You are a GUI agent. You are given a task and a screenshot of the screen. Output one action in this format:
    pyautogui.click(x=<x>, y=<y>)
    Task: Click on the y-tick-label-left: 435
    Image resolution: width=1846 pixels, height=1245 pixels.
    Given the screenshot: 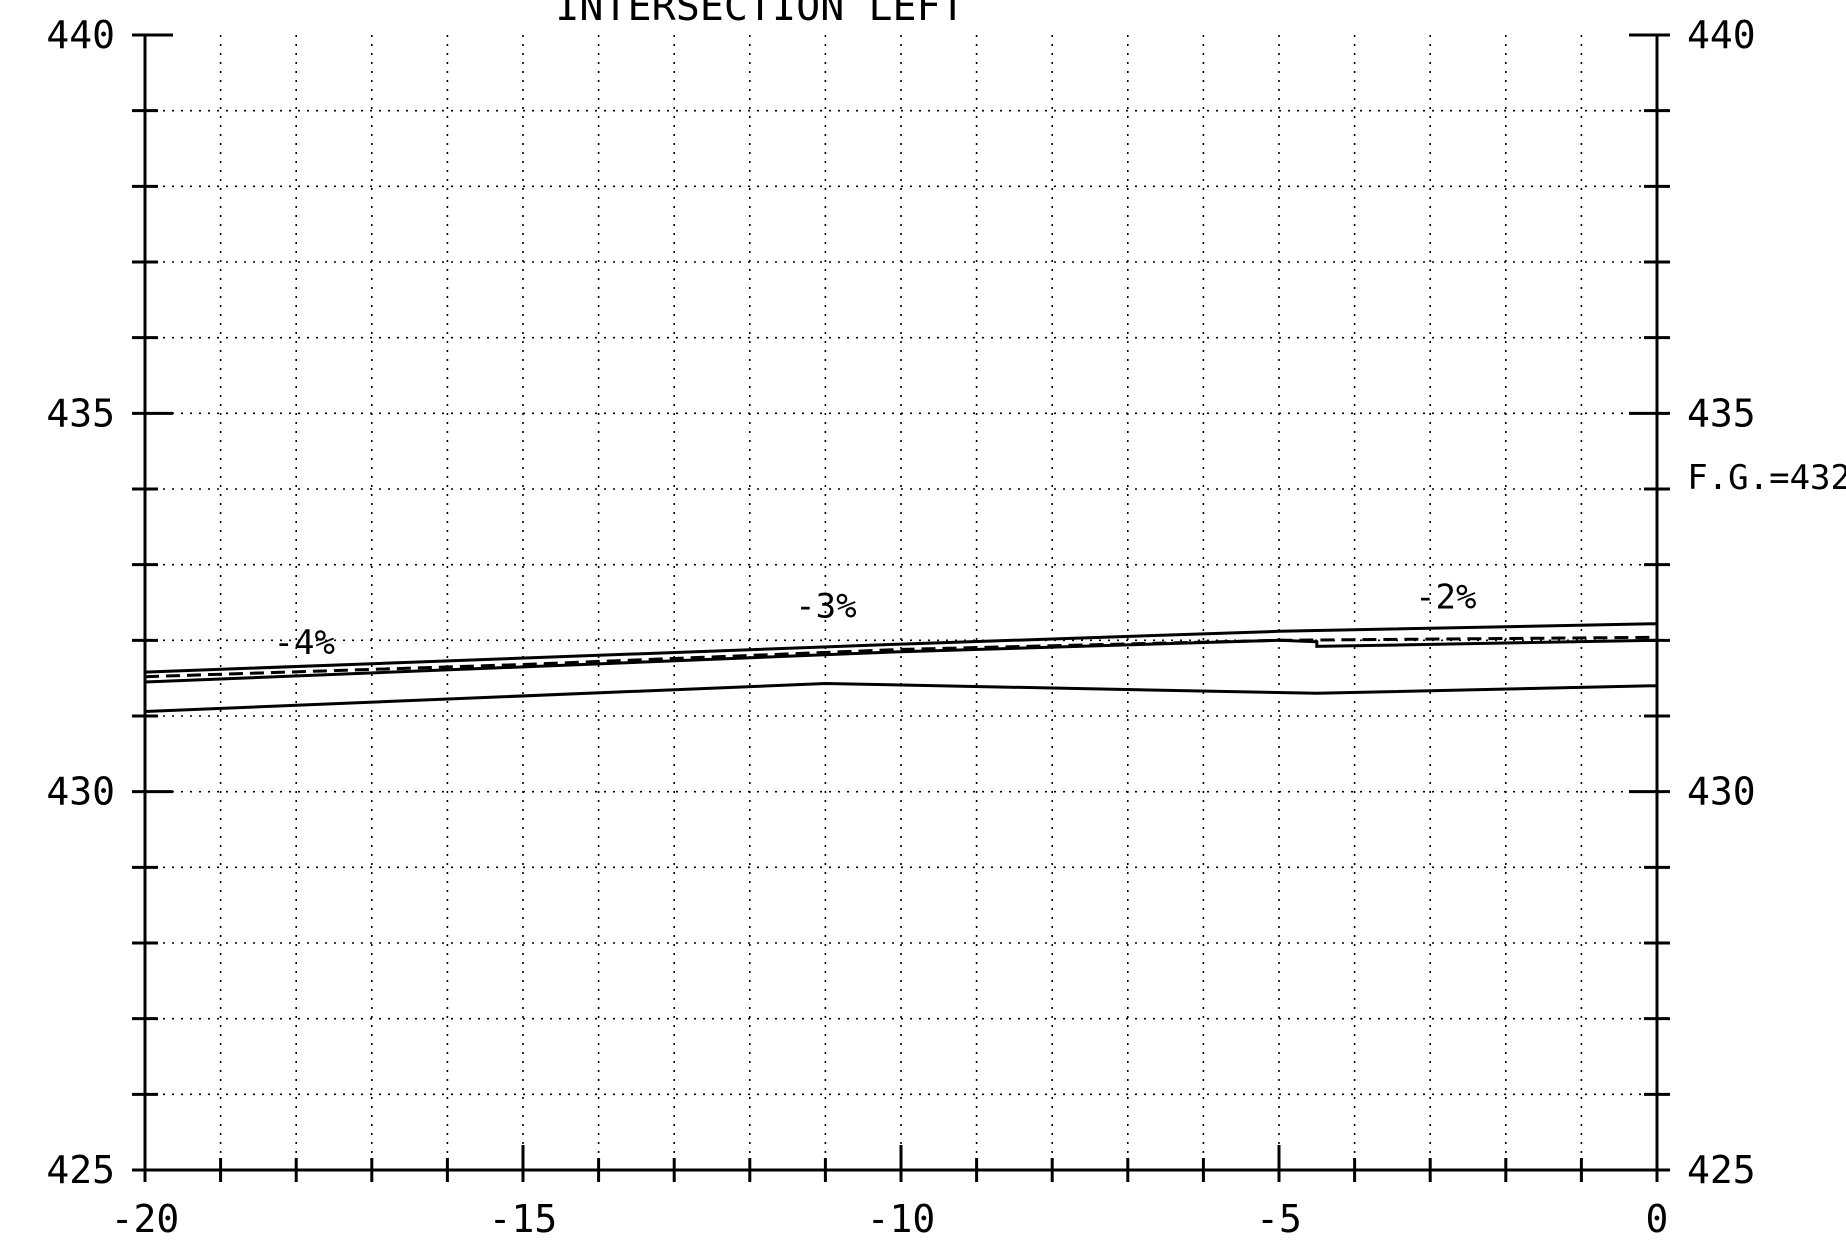 What is the action you would take?
    pyautogui.click(x=80, y=413)
    